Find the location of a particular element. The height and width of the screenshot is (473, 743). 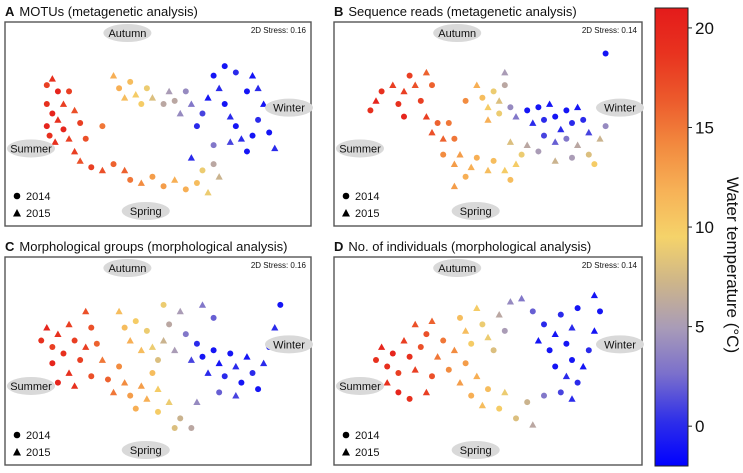

stress-label: 2D Stress: 0.16 is located at coordinates (279, 30).